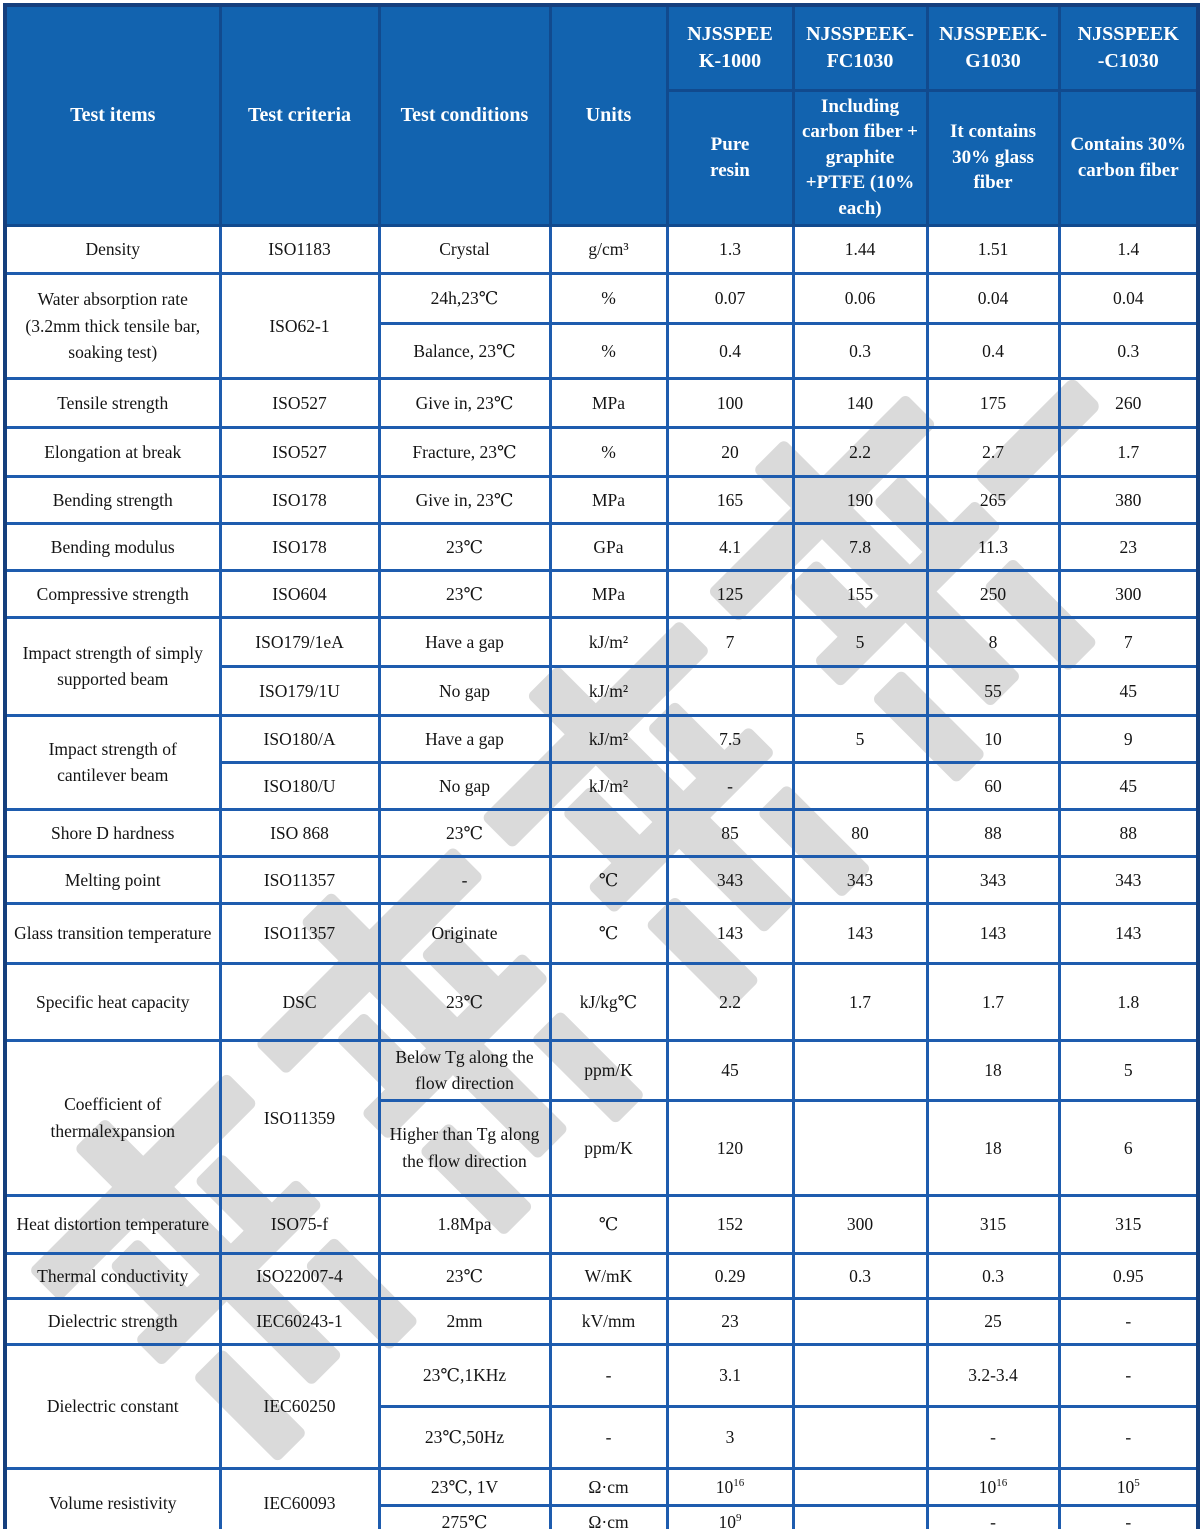 The width and height of the screenshot is (1200, 1529). What do you see at coordinates (993, 785) in the screenshot?
I see `value-cell: 60` at bounding box center [993, 785].